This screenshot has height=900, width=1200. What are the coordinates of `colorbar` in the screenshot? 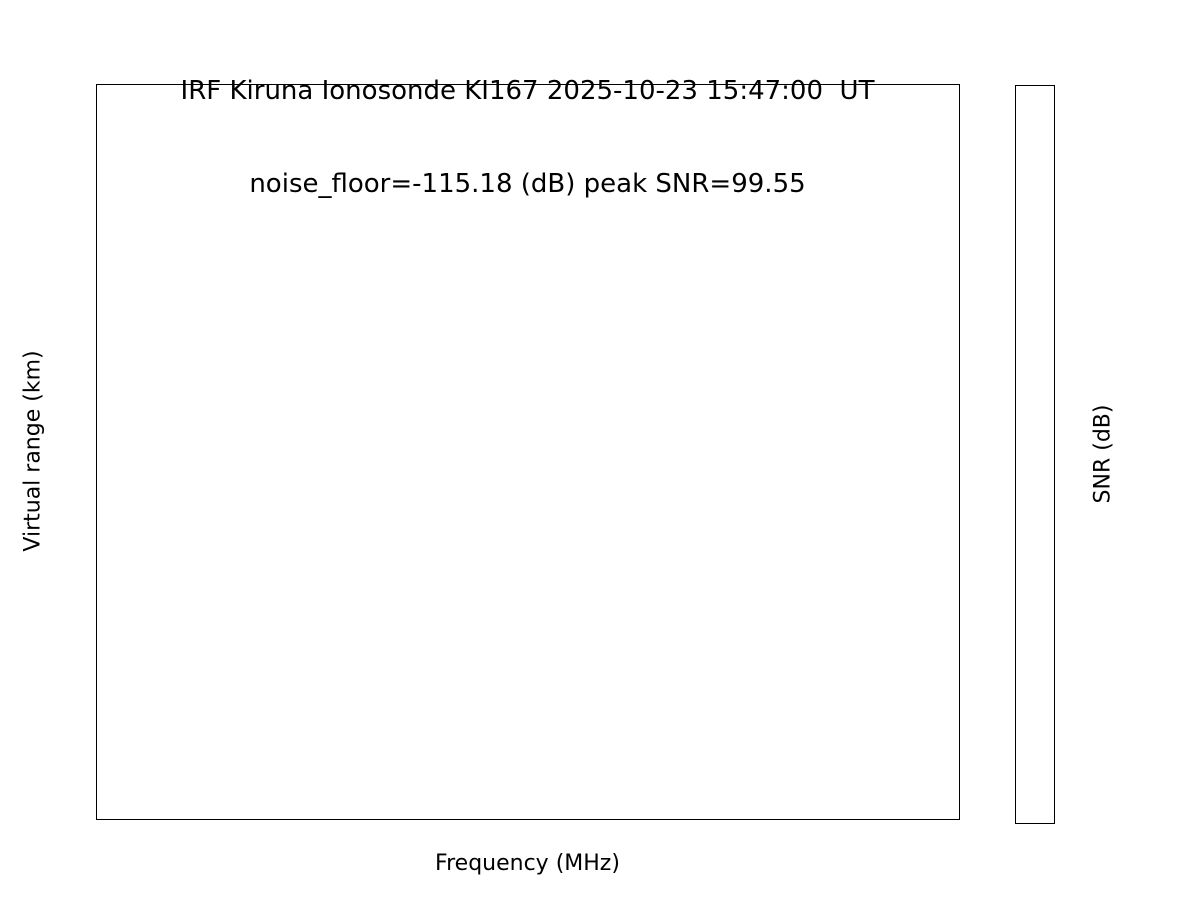 It's located at (1034, 454).